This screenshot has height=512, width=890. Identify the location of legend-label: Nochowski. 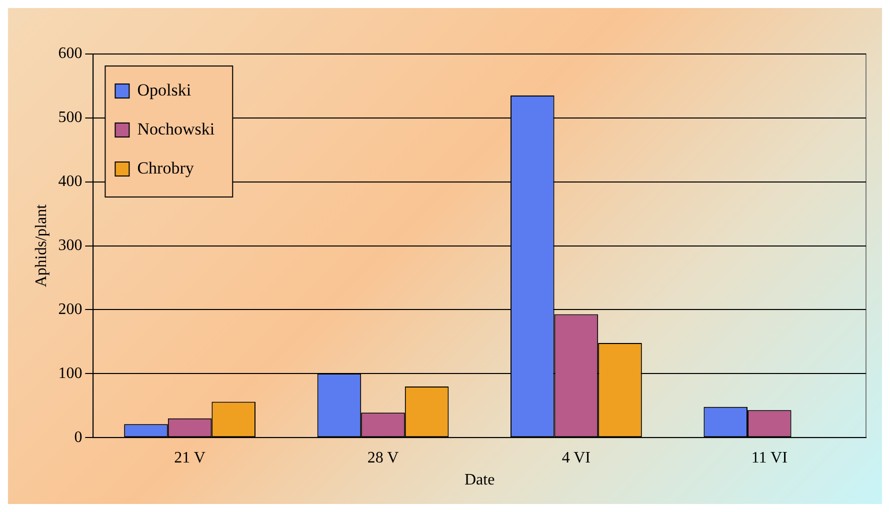
(176, 128).